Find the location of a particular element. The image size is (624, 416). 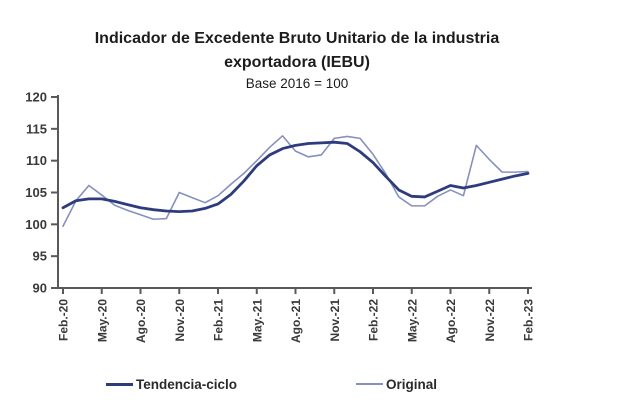

y-axis-label: 110 is located at coordinates (36, 160).